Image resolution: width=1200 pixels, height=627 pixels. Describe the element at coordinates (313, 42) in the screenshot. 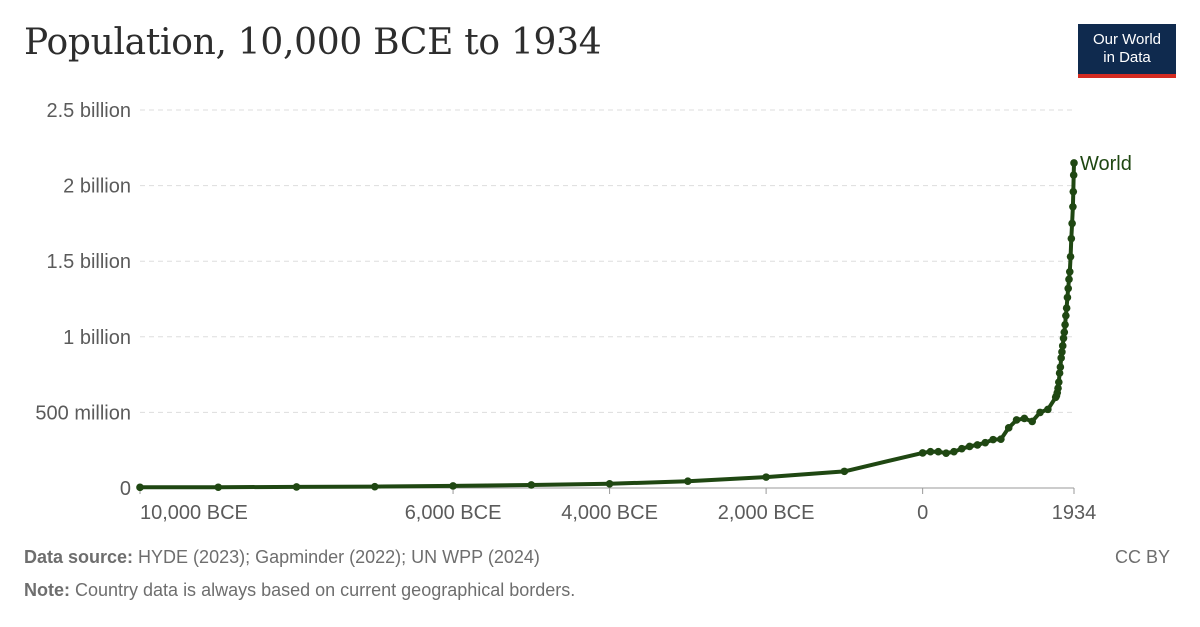

I see `chart-title: Population, 10,000 BCE to 1934` at that location.